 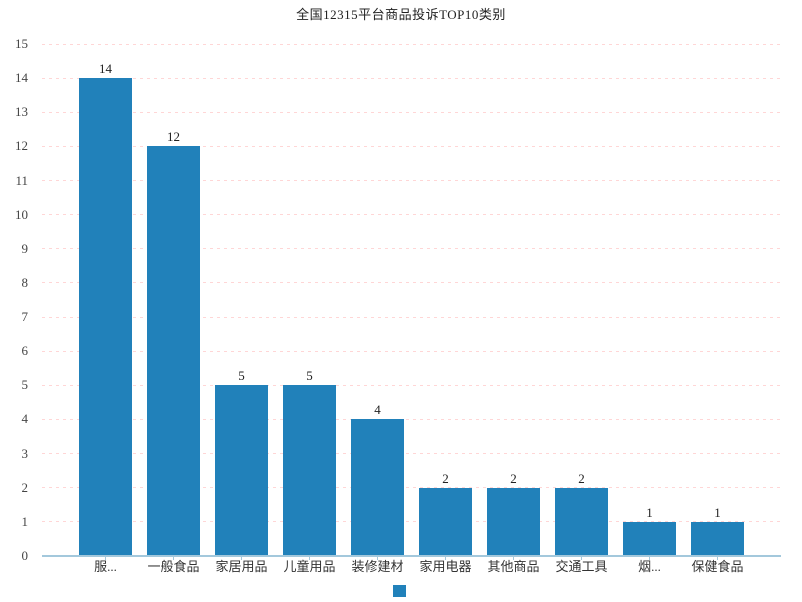 I want to click on y-axis-tick-label: 0, so click(x=25, y=555).